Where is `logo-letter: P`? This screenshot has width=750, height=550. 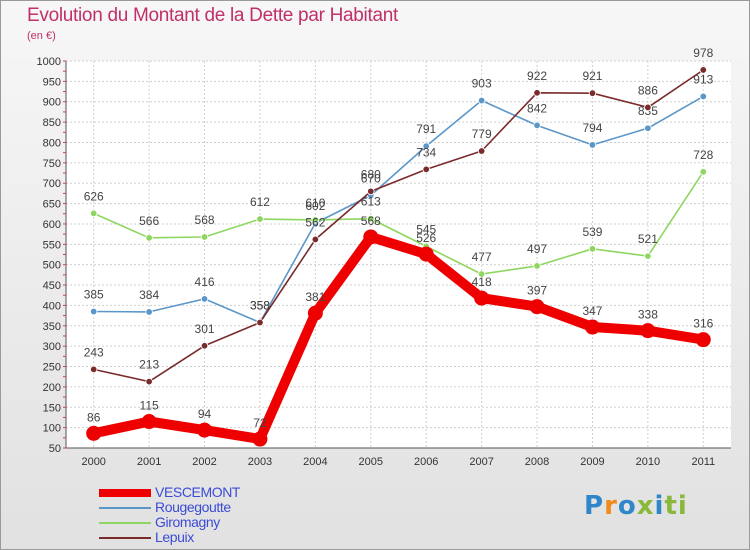 logo-letter: P is located at coordinates (594, 506).